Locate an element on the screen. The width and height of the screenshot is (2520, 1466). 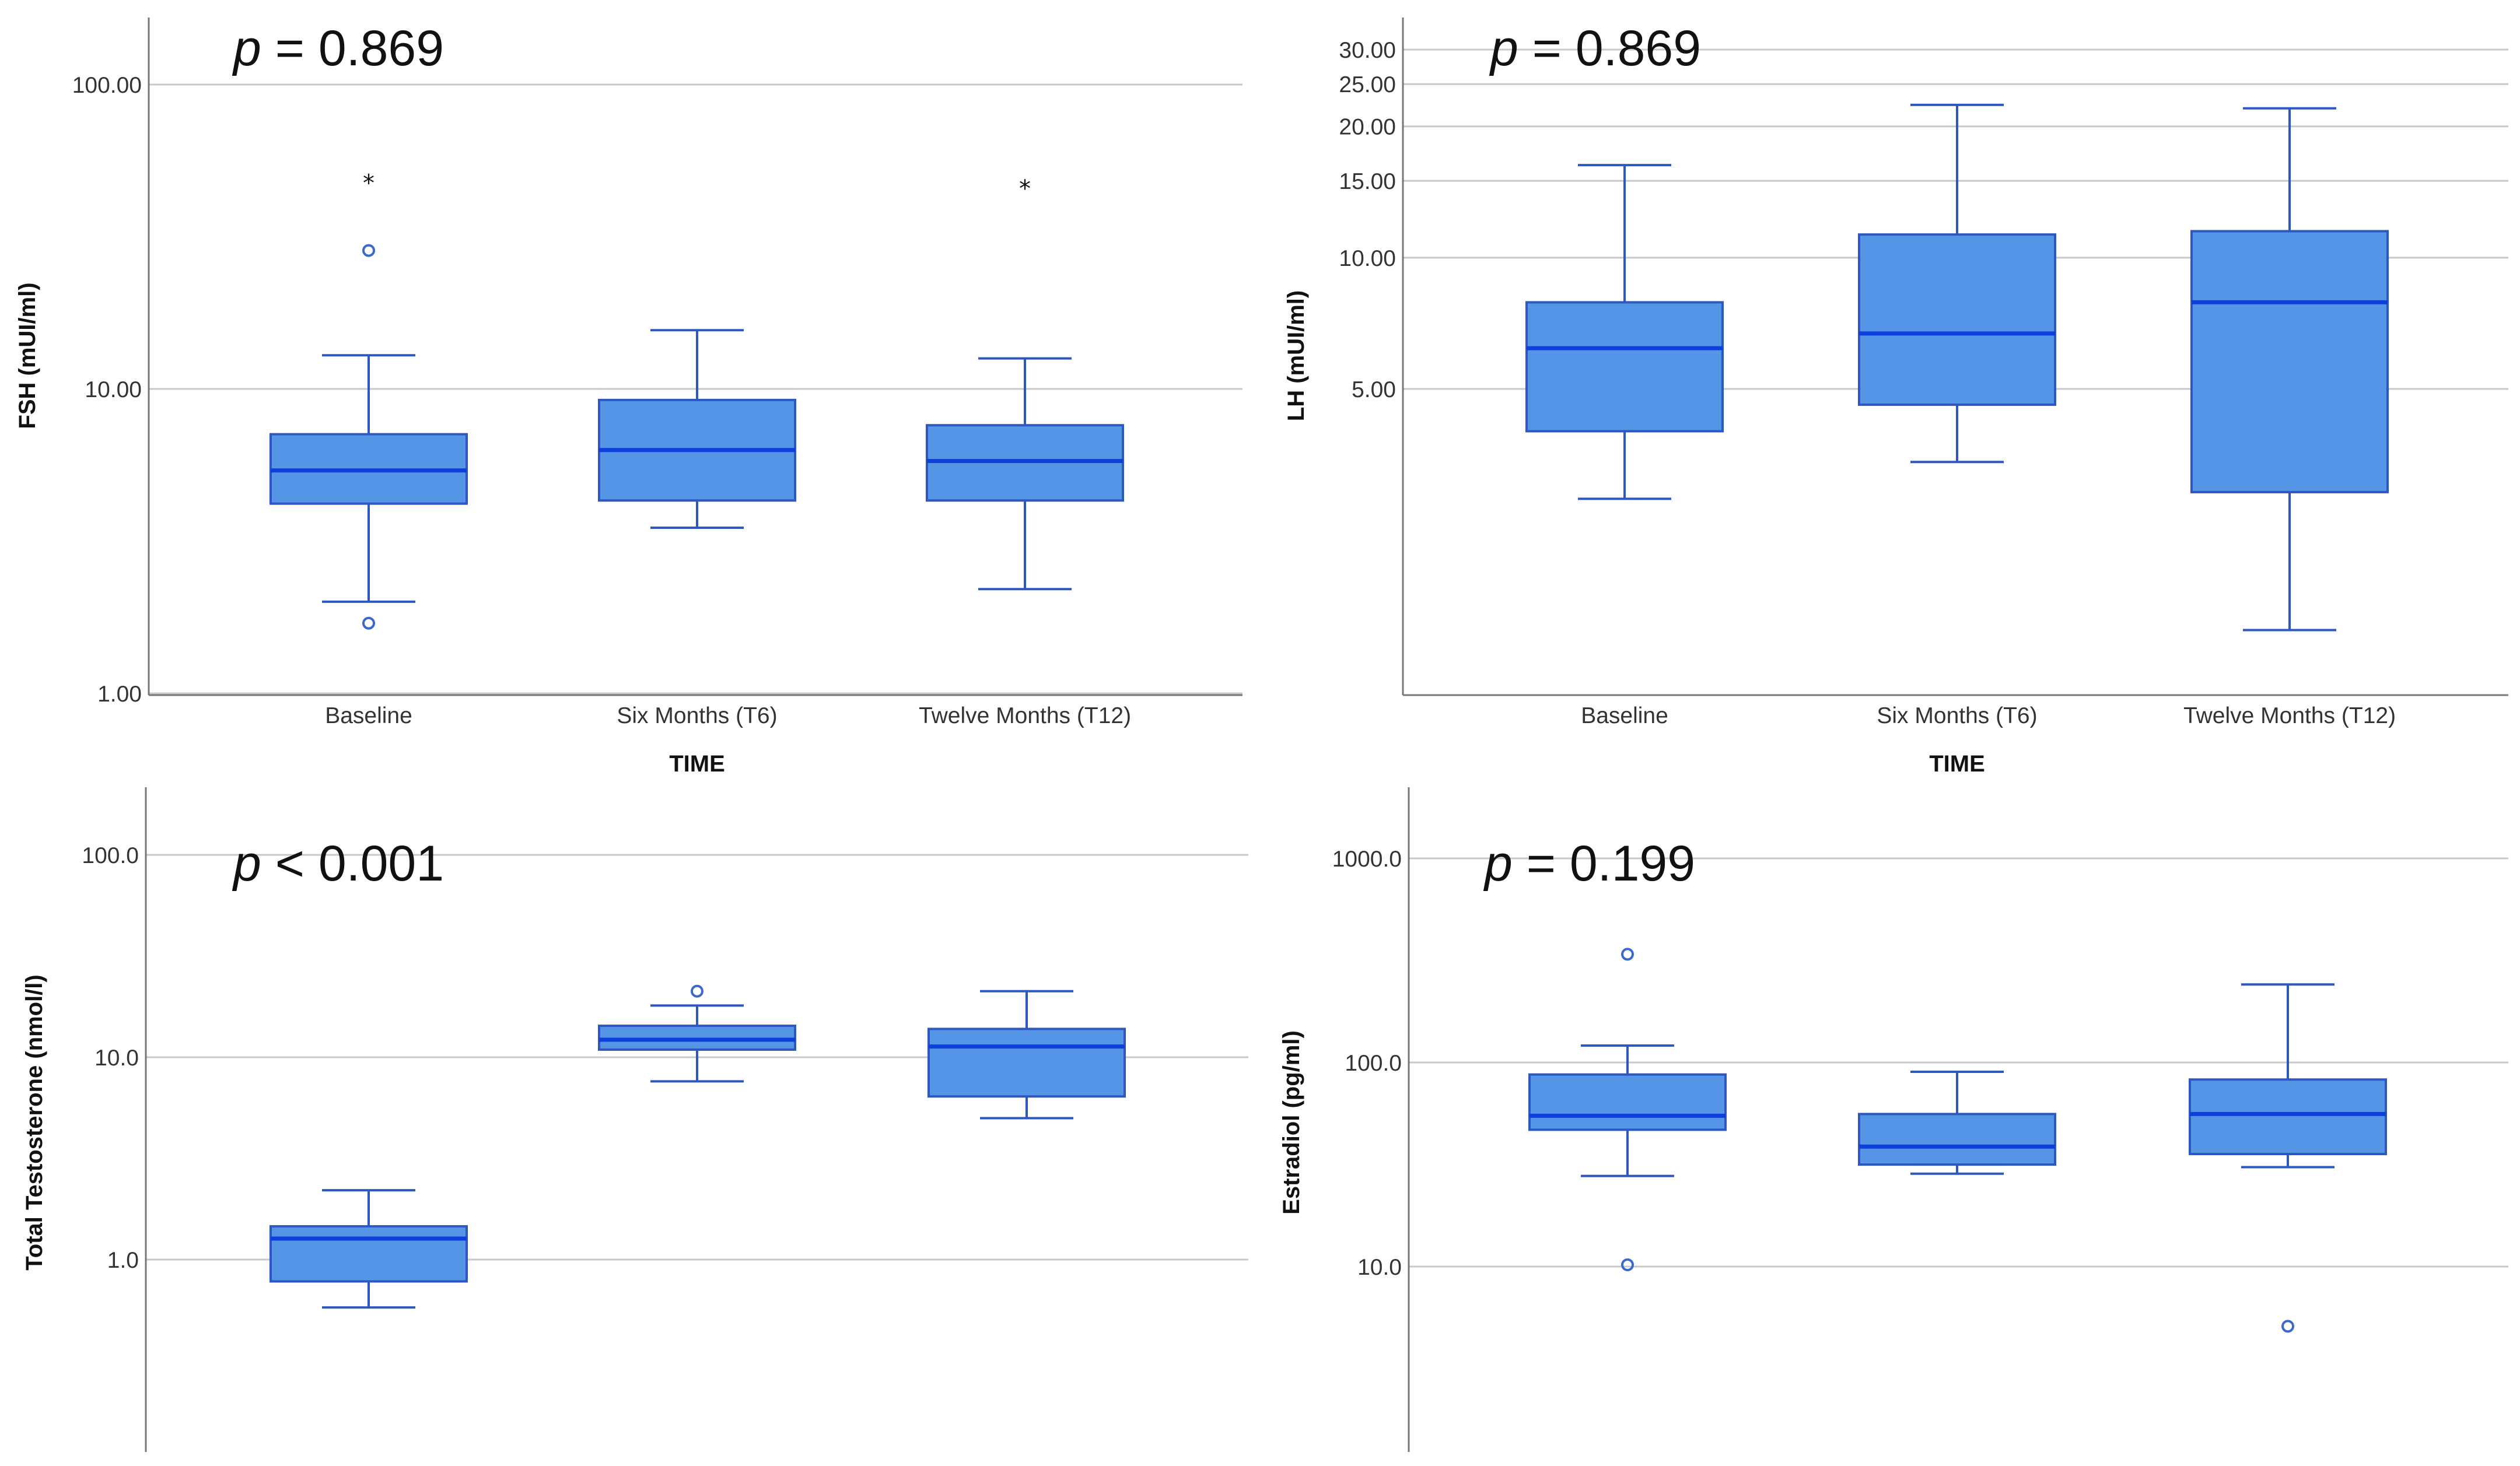
p-value-text: < 0.001 is located at coordinates (352, 864).